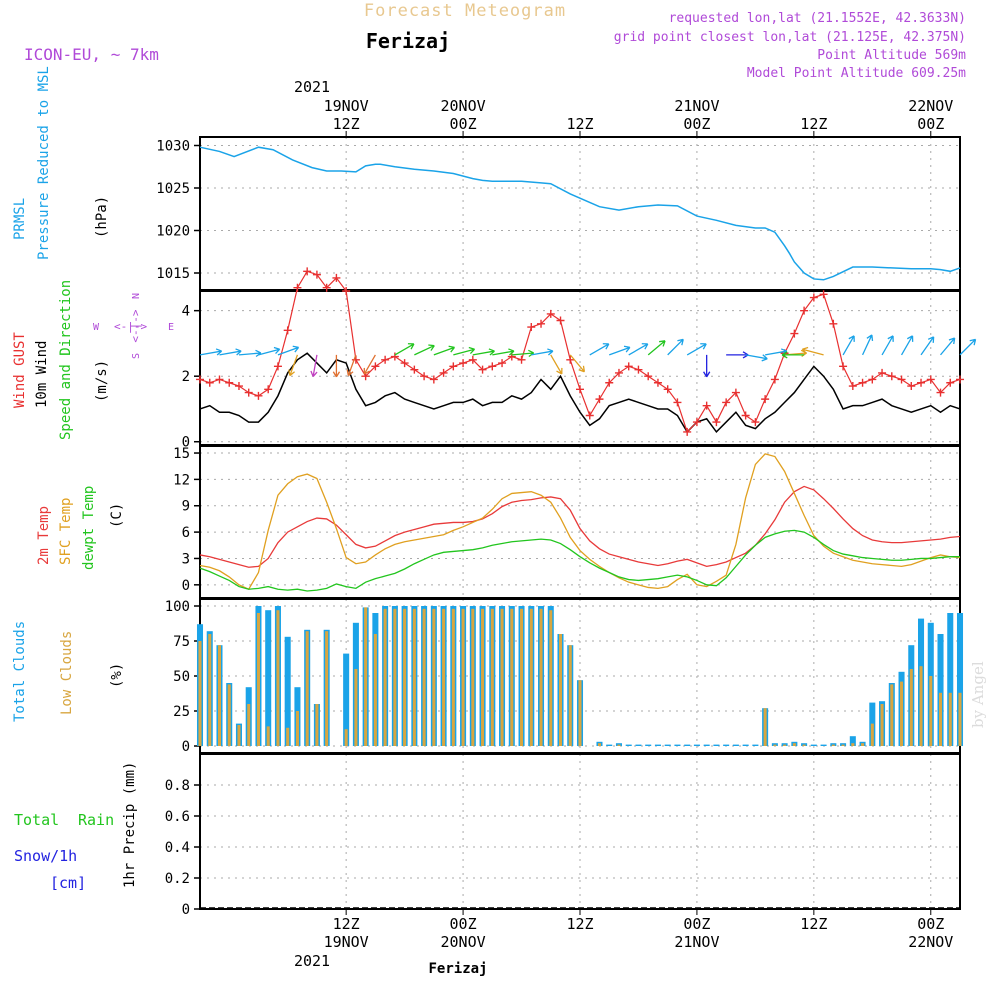  What do you see at coordinates (68, 671) in the screenshot?
I see `cloud-label: Total Clouds Low Clouds (%)` at bounding box center [68, 671].